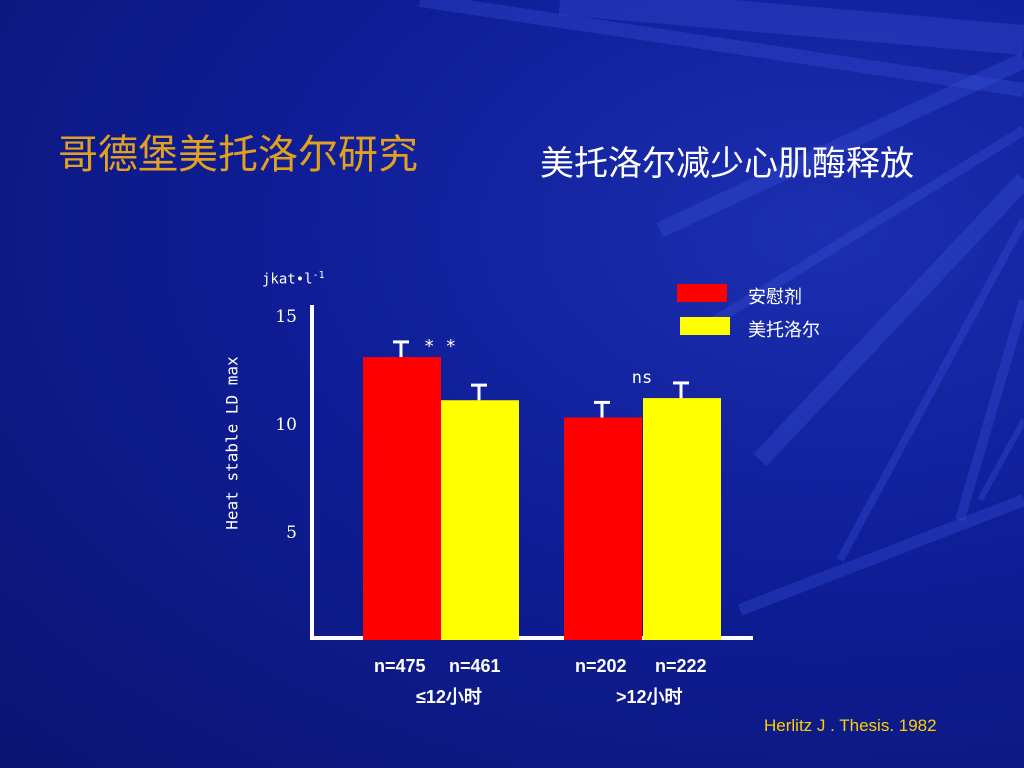 The width and height of the screenshot is (1024, 768). What do you see at coordinates (601, 666) in the screenshot?
I see `n-label-placebo-late: n=202` at bounding box center [601, 666].